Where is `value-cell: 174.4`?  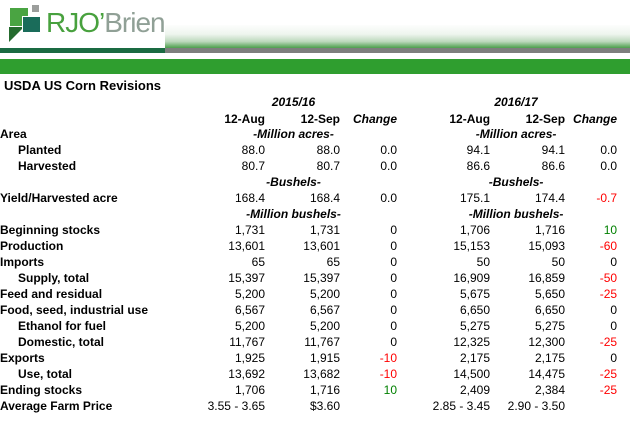 value-cell: 174.4 is located at coordinates (550, 198).